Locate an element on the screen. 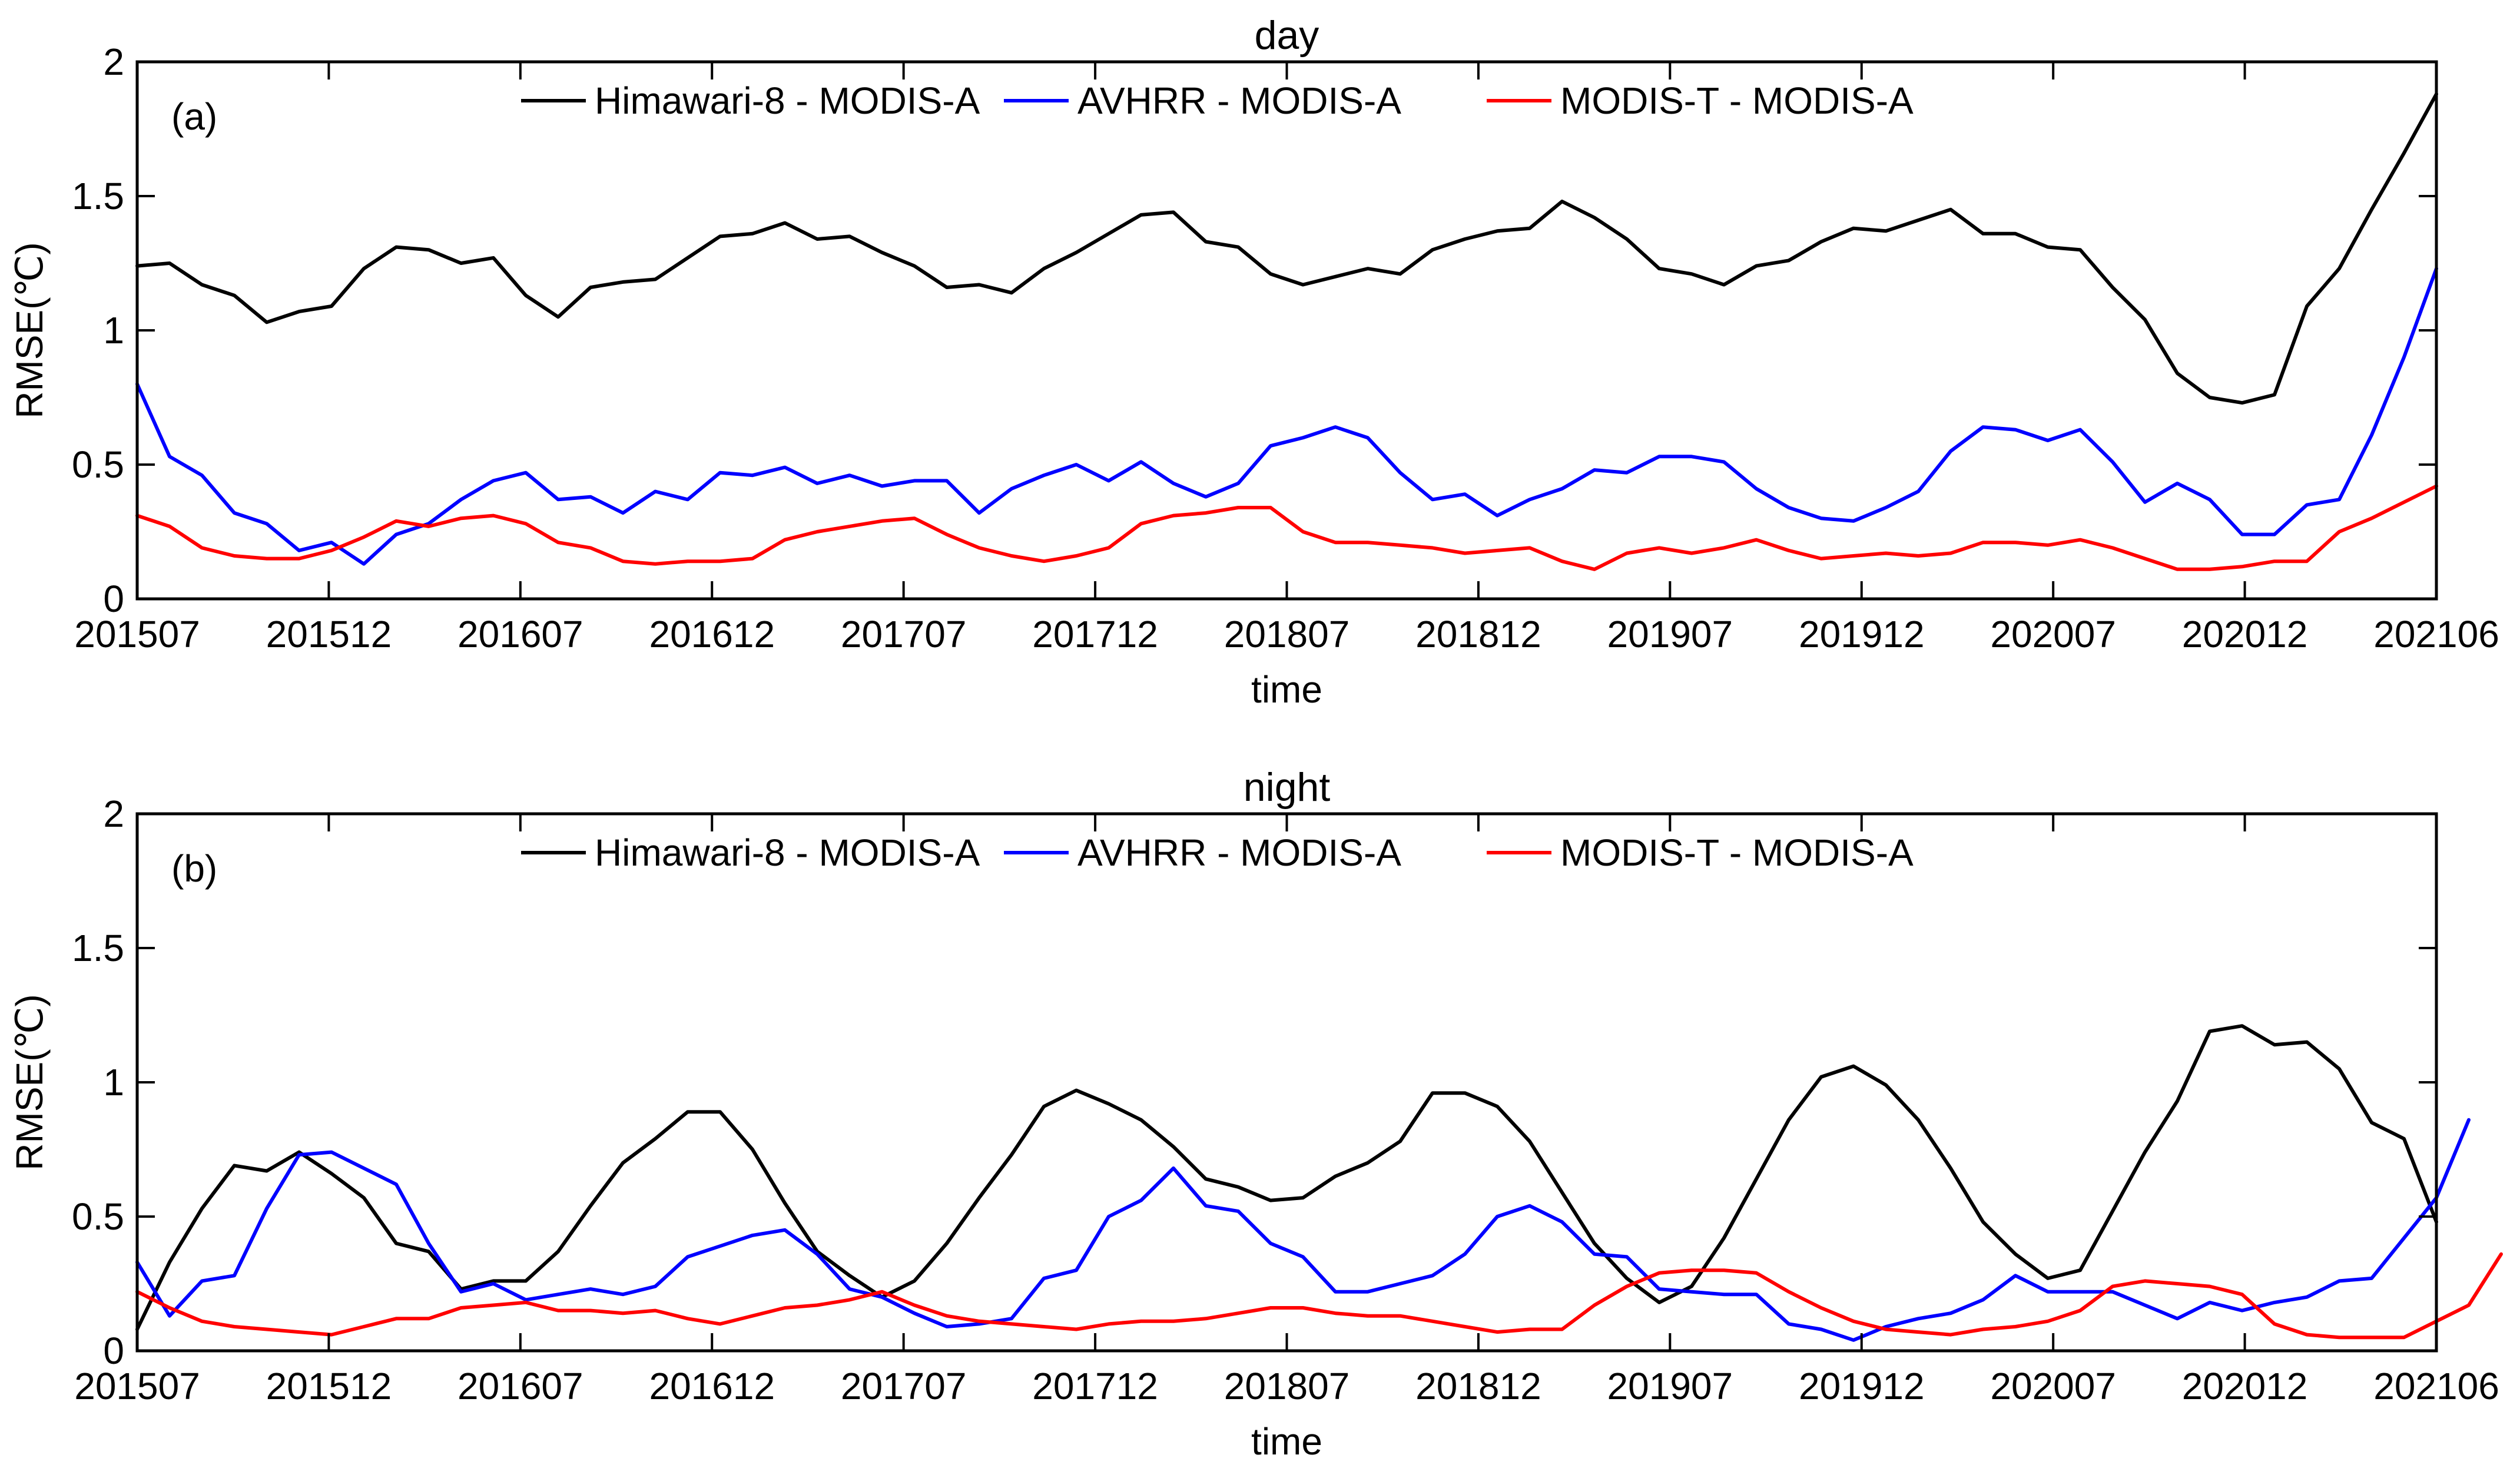  chart-title: night is located at coordinates (1287, 787).